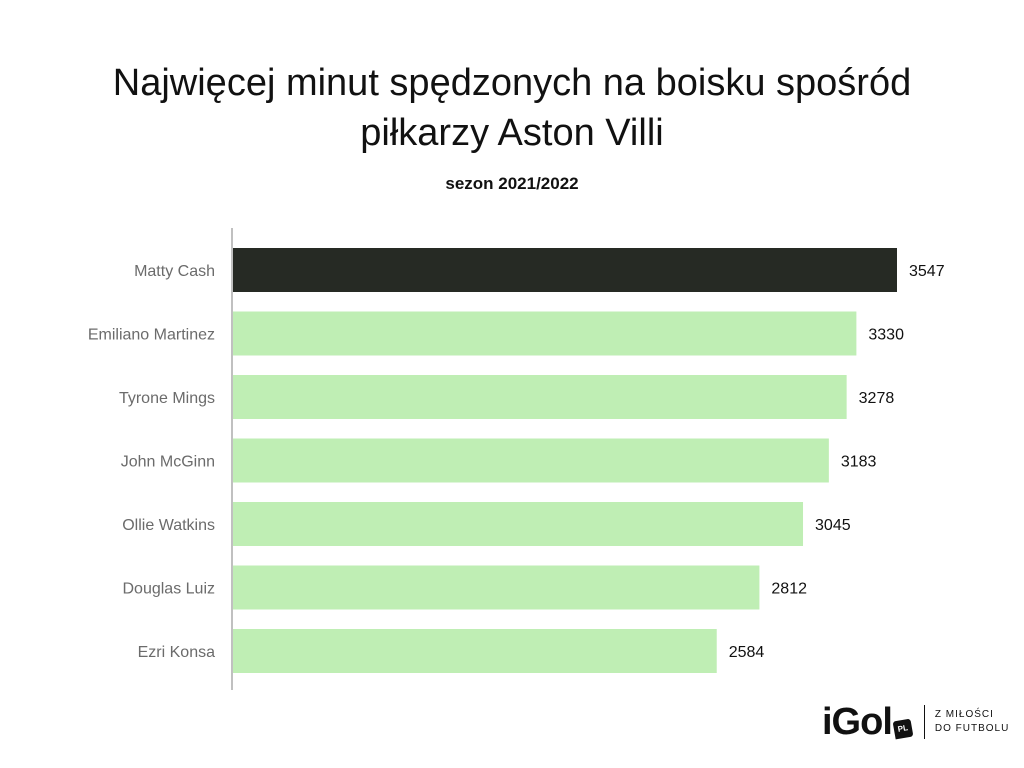 The image size is (1024, 768). I want to click on category-label: Tyrone Mings, so click(167, 398).